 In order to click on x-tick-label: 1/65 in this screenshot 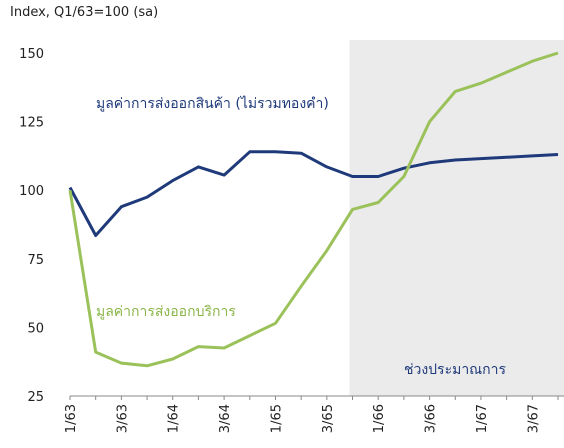, I will do `click(276, 418)`.